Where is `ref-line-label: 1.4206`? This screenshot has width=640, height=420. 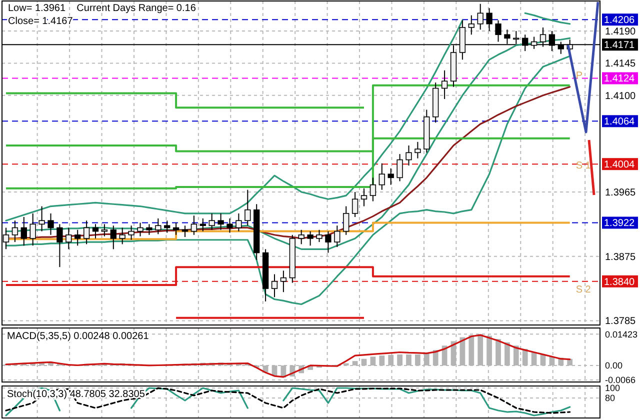 ref-line-label: 1.4206 is located at coordinates (620, 20).